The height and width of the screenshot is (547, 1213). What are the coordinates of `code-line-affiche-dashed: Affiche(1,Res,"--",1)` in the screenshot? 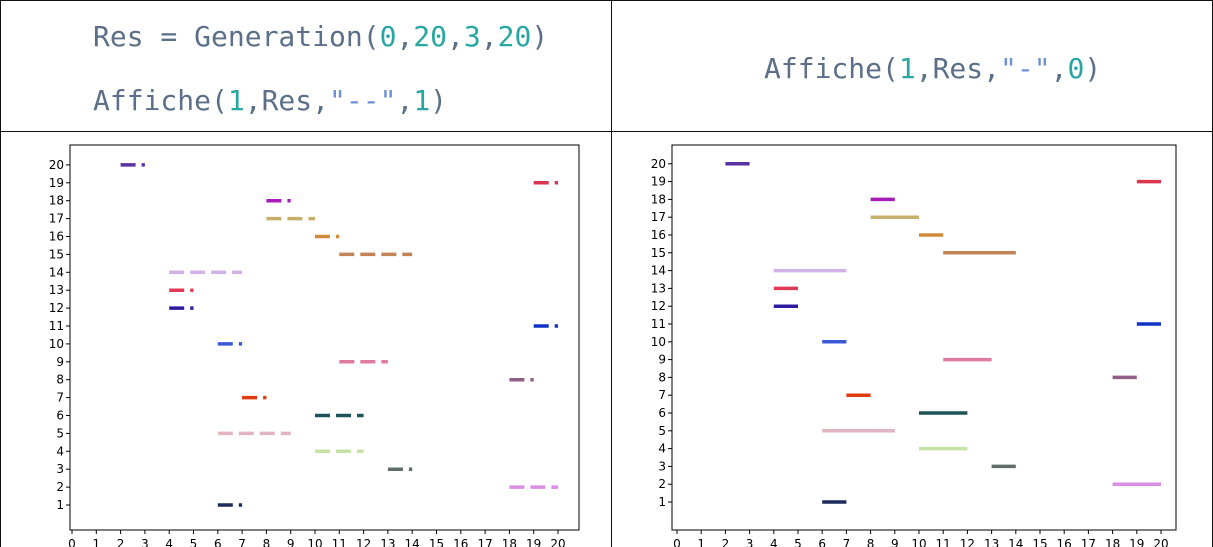 It's located at (270, 100).